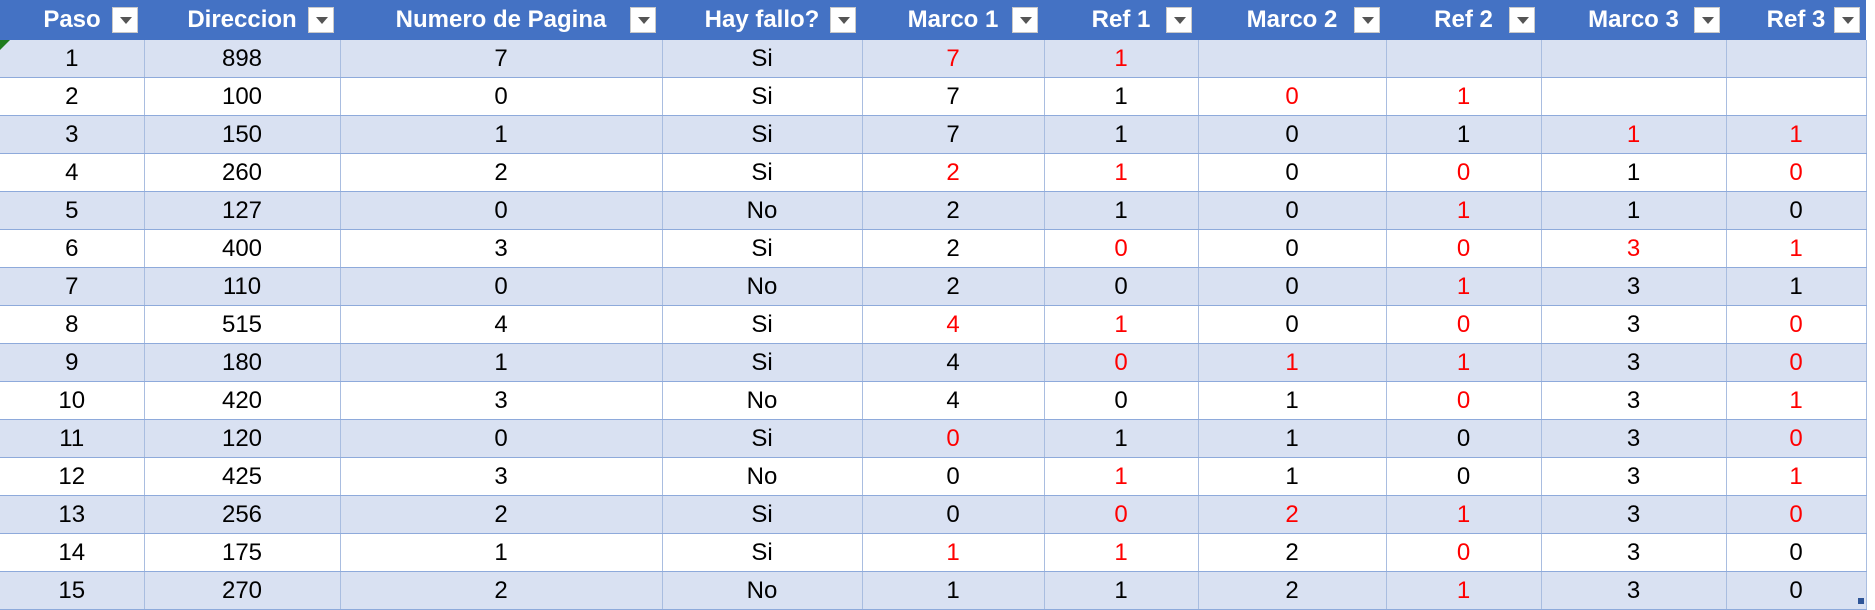 Image resolution: width=1875 pixels, height=610 pixels. Describe the element at coordinates (242, 514) in the screenshot. I see `table-cell: 256` at that location.